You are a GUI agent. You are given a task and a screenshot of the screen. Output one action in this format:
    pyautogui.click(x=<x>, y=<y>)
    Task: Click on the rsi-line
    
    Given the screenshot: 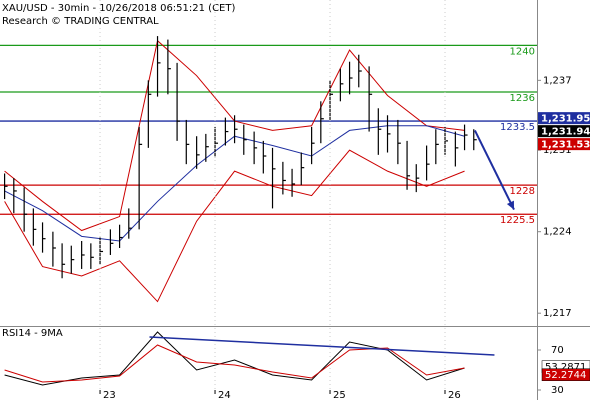 What is the action you would take?
    pyautogui.click(x=234, y=363)
    